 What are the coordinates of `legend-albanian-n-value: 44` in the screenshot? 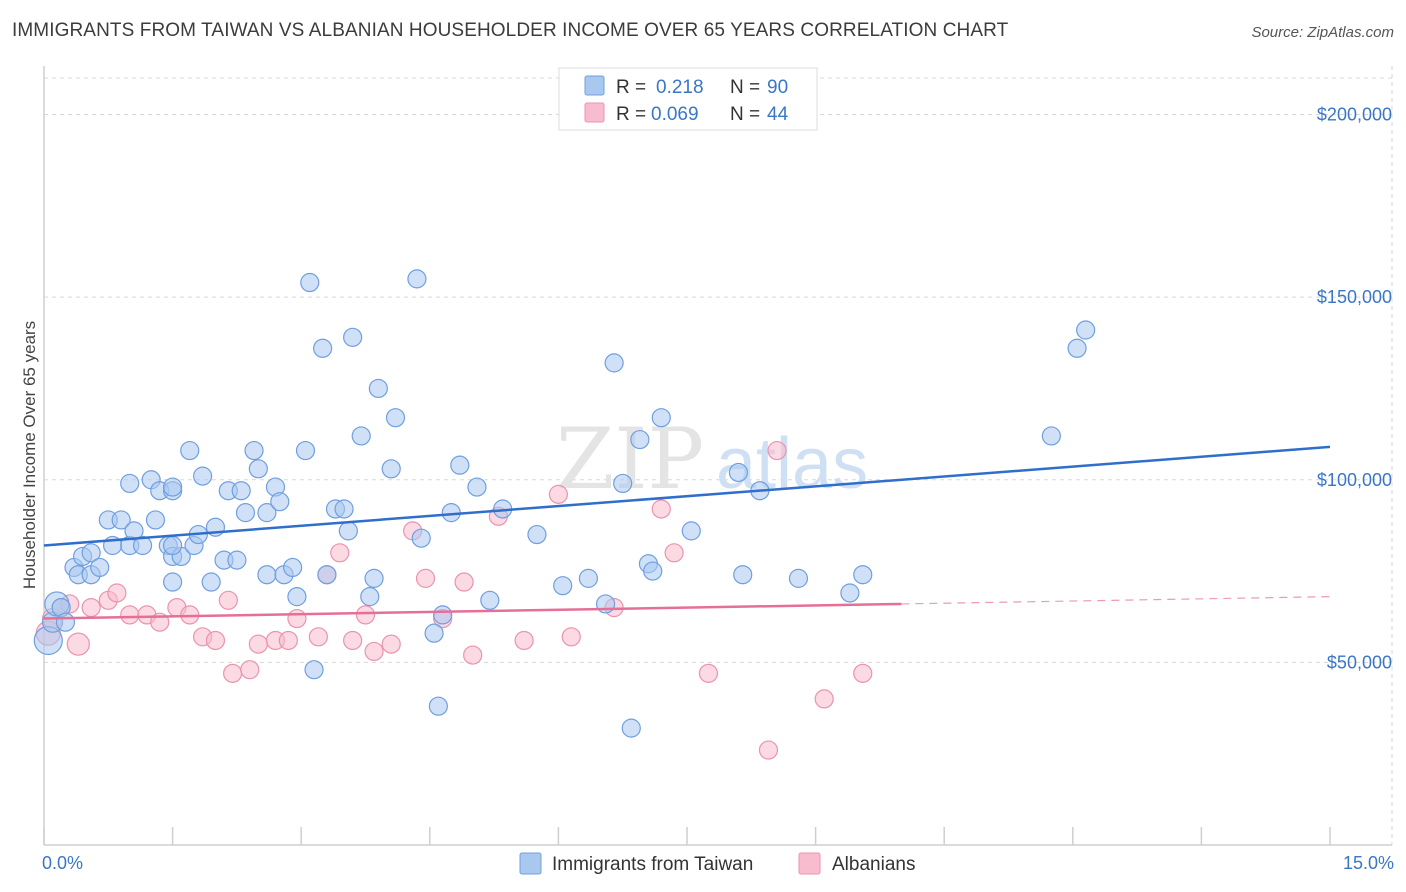 It's located at (778, 114).